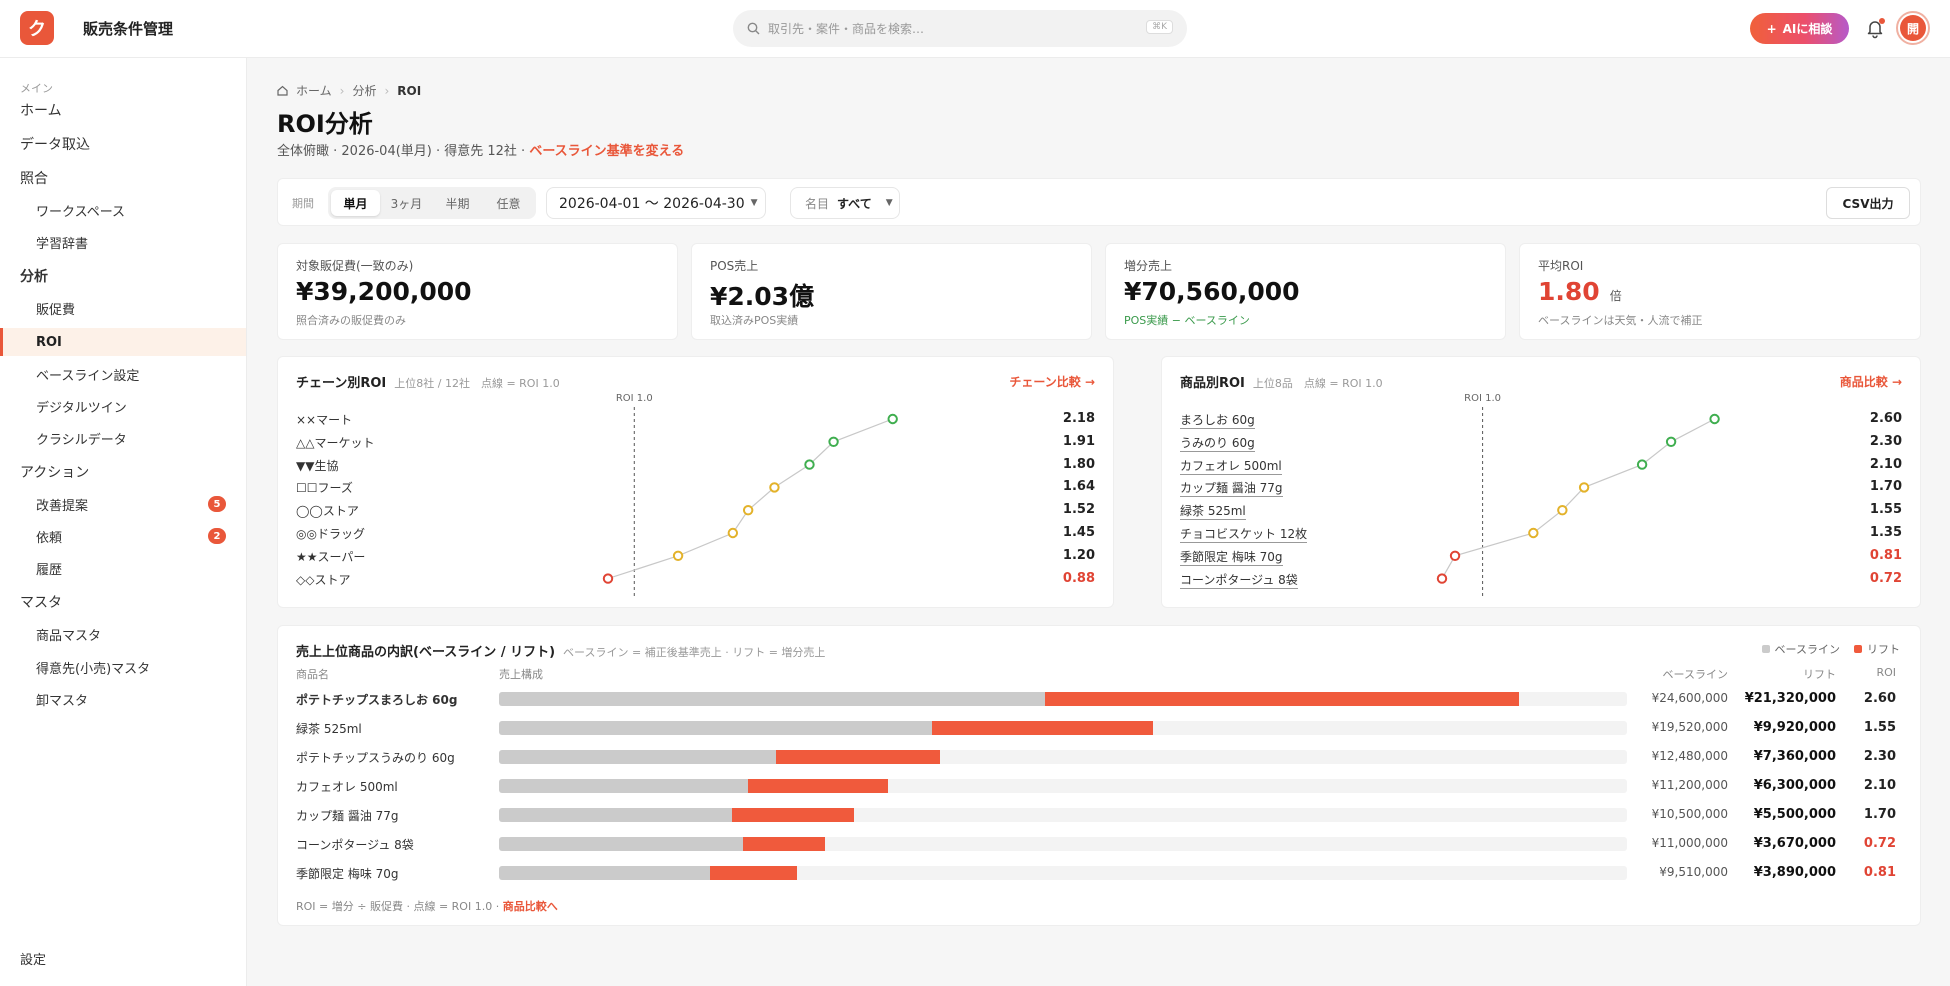 The height and width of the screenshot is (986, 1950). What do you see at coordinates (123, 504) in the screenshot?
I see `sidebar-item-proposal: 改善提案 5` at bounding box center [123, 504].